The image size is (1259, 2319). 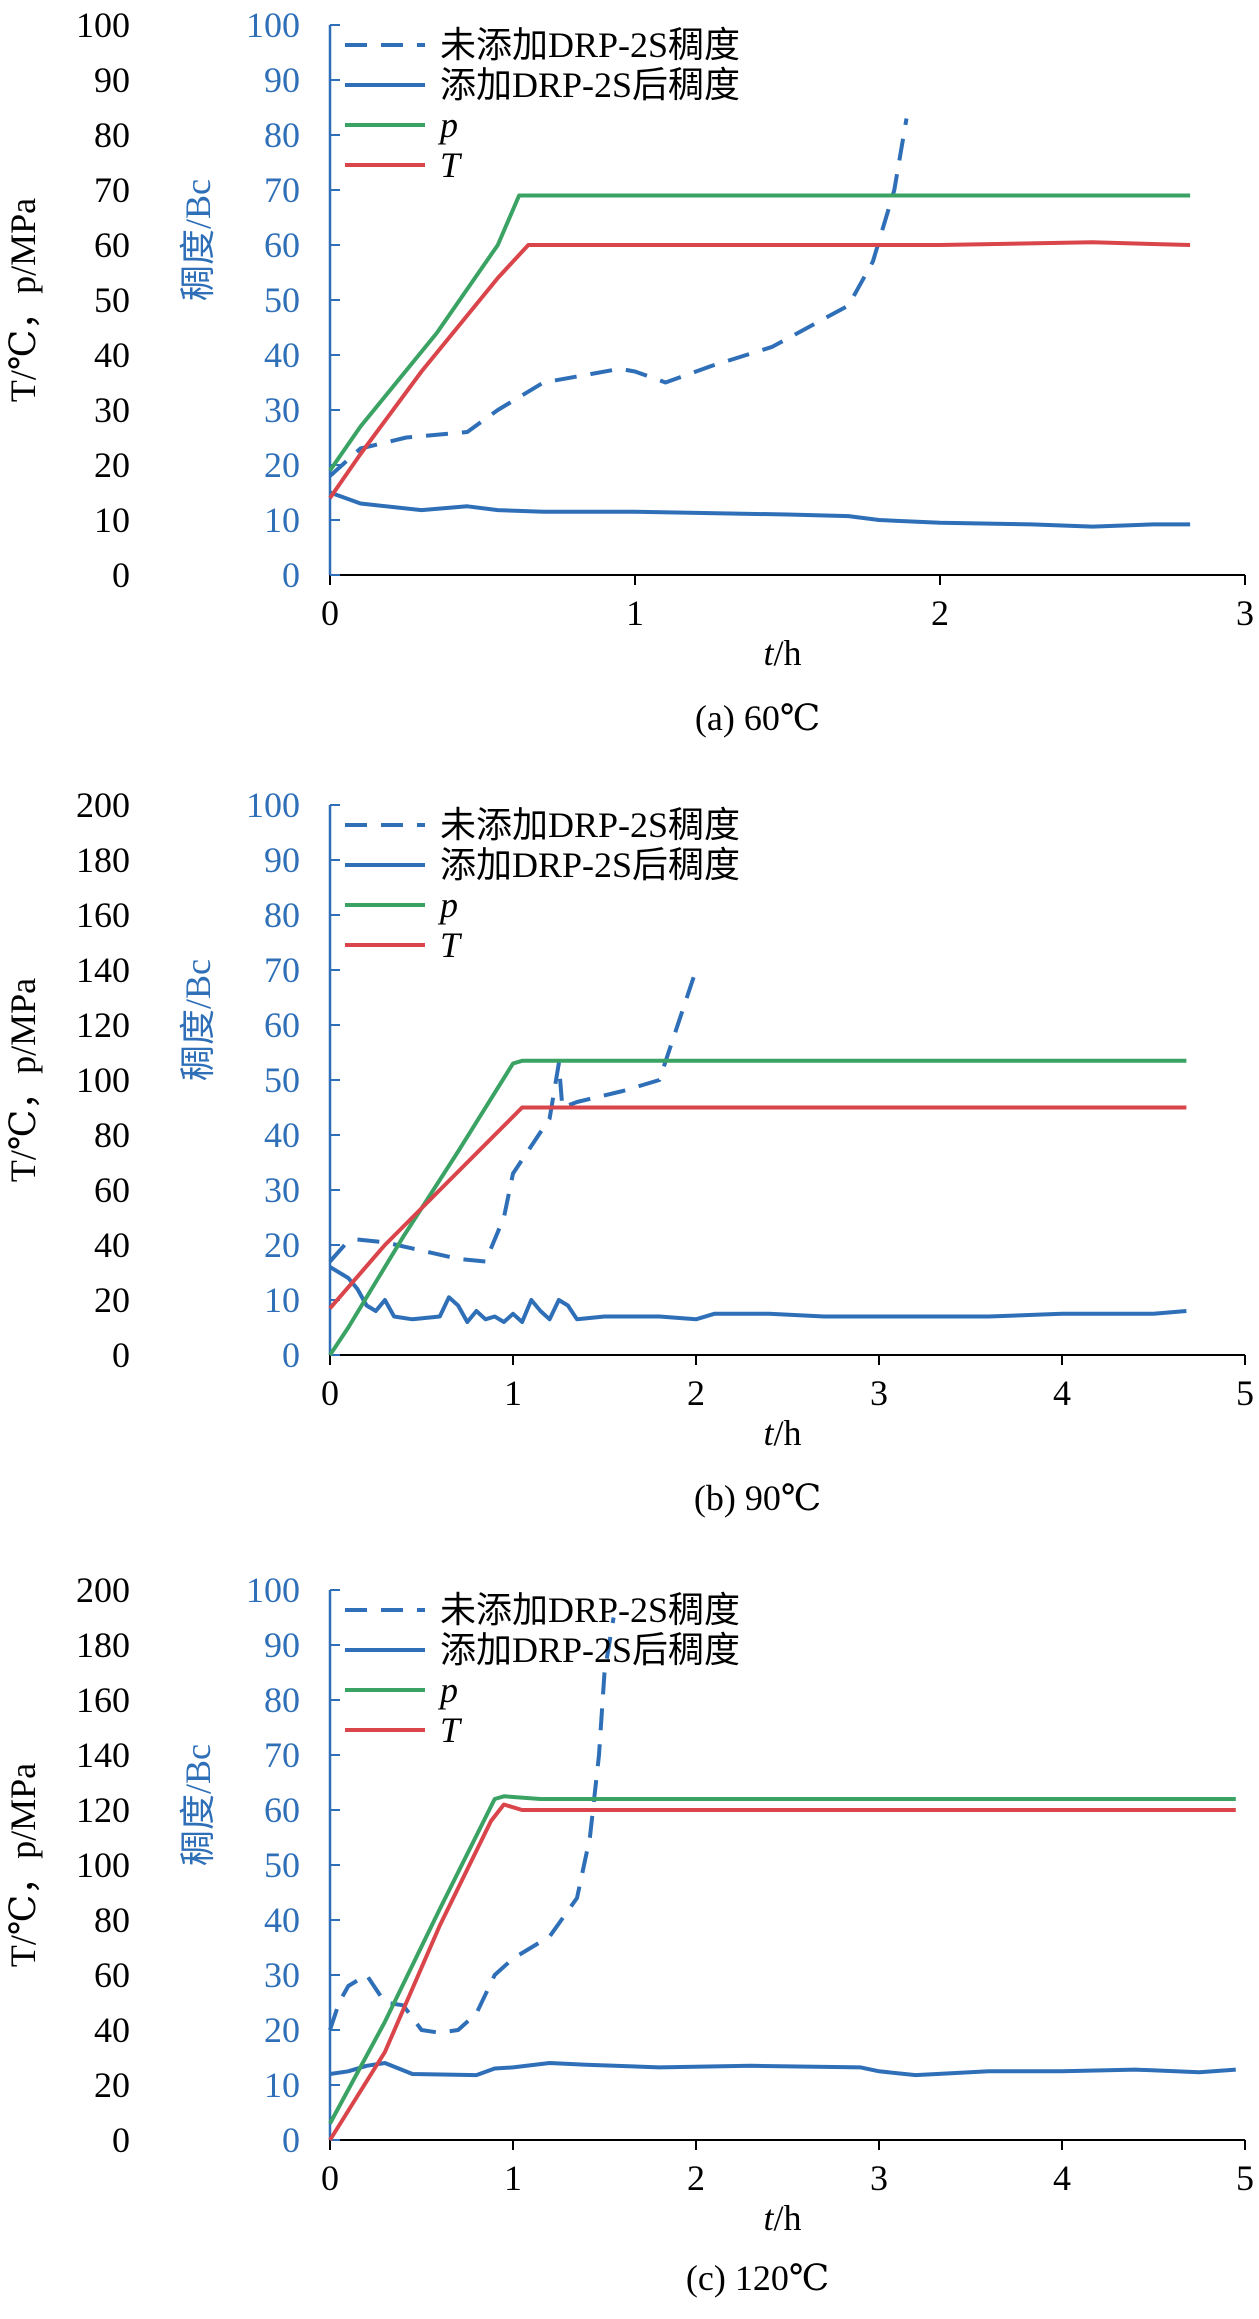 I want to click on left-y-tick-label: 10, so click(x=112, y=520).